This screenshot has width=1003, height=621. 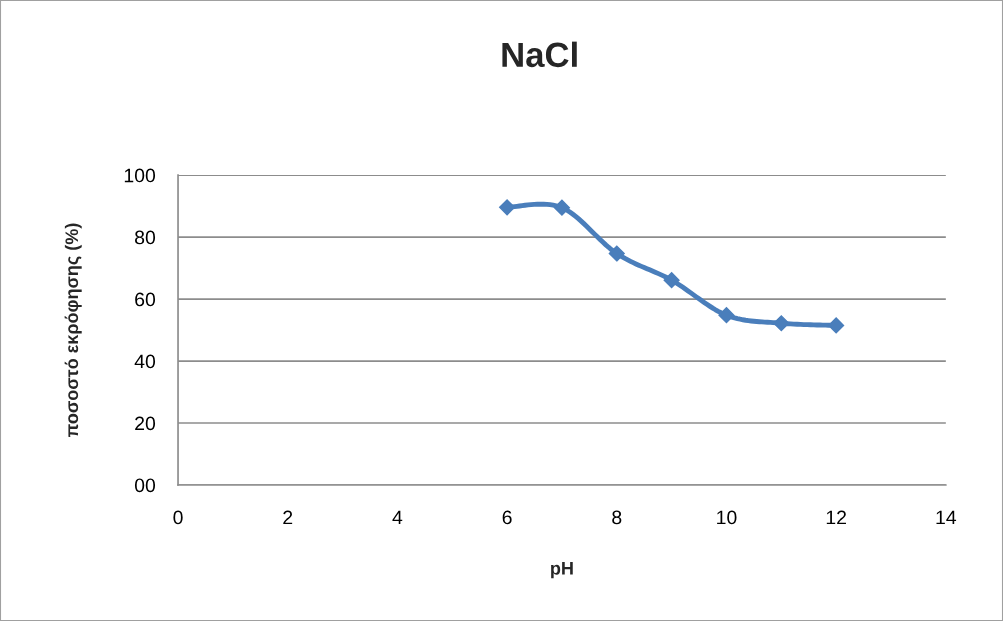 What do you see at coordinates (288, 517) in the screenshot?
I see `x-tick-label: 2` at bounding box center [288, 517].